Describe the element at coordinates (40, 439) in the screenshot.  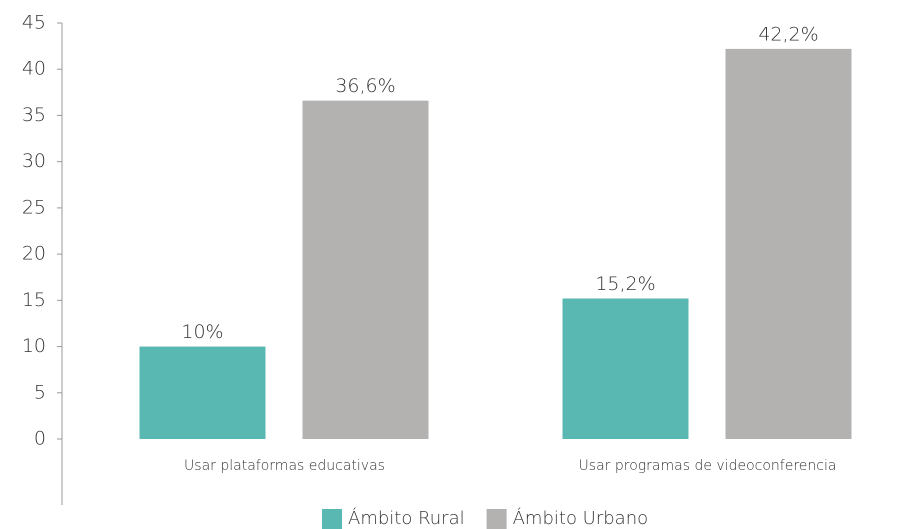
I see `y-tick-label: 0` at that location.